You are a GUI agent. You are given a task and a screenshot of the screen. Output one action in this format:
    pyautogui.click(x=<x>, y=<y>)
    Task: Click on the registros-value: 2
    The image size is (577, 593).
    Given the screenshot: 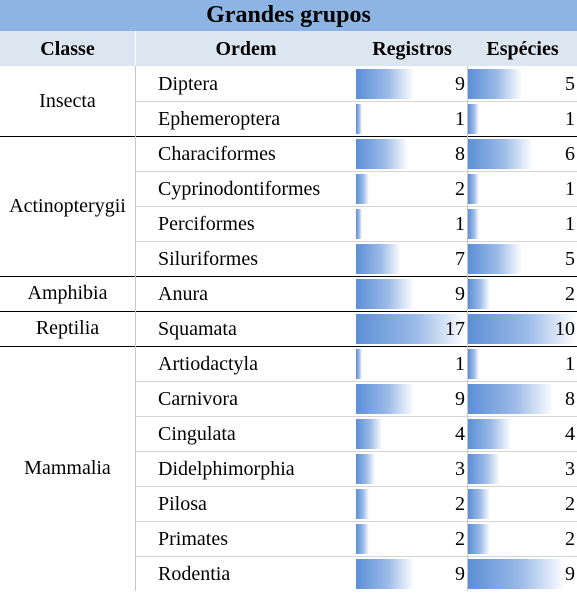 What is the action you would take?
    pyautogui.click(x=460, y=189)
    